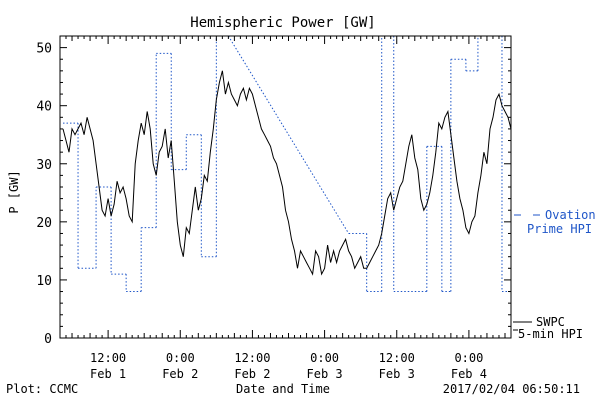 Image resolution: width=600 pixels, height=400 pixels. What do you see at coordinates (550, 322) in the screenshot?
I see `swpc-legend-label: SWPC` at bounding box center [550, 322].